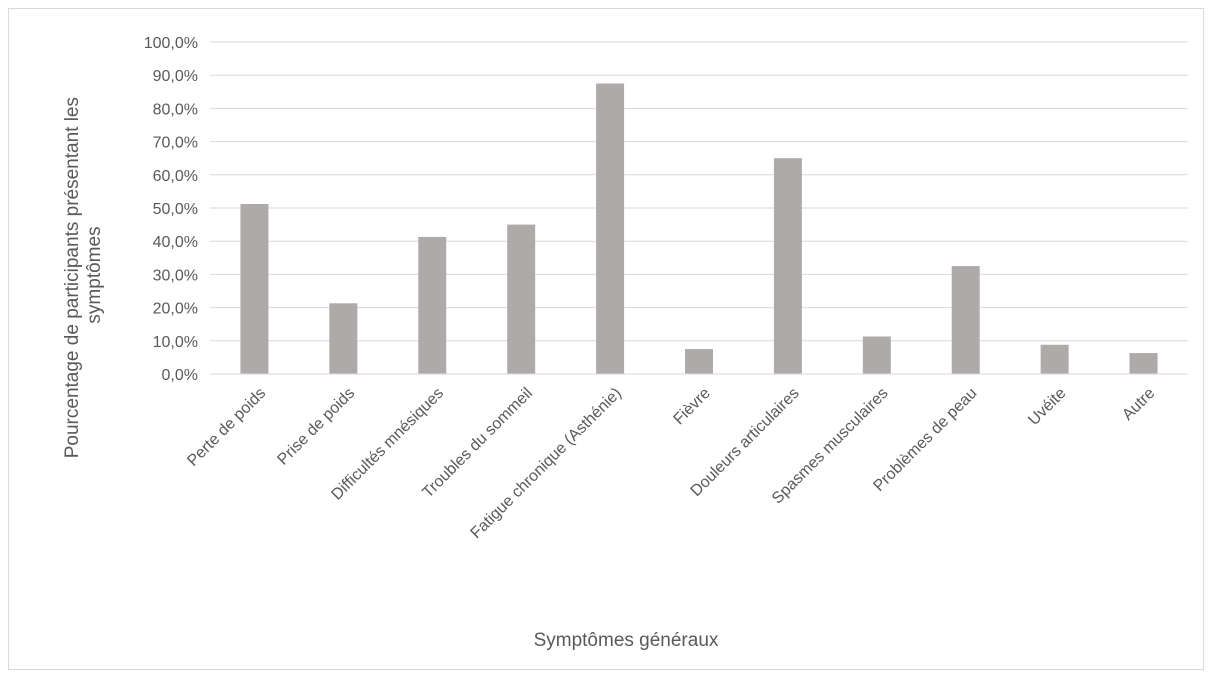 Image resolution: width=1214 pixels, height=678 pixels. What do you see at coordinates (94, 274) in the screenshot?
I see `y-axis-title-line-2: symptômes` at bounding box center [94, 274].